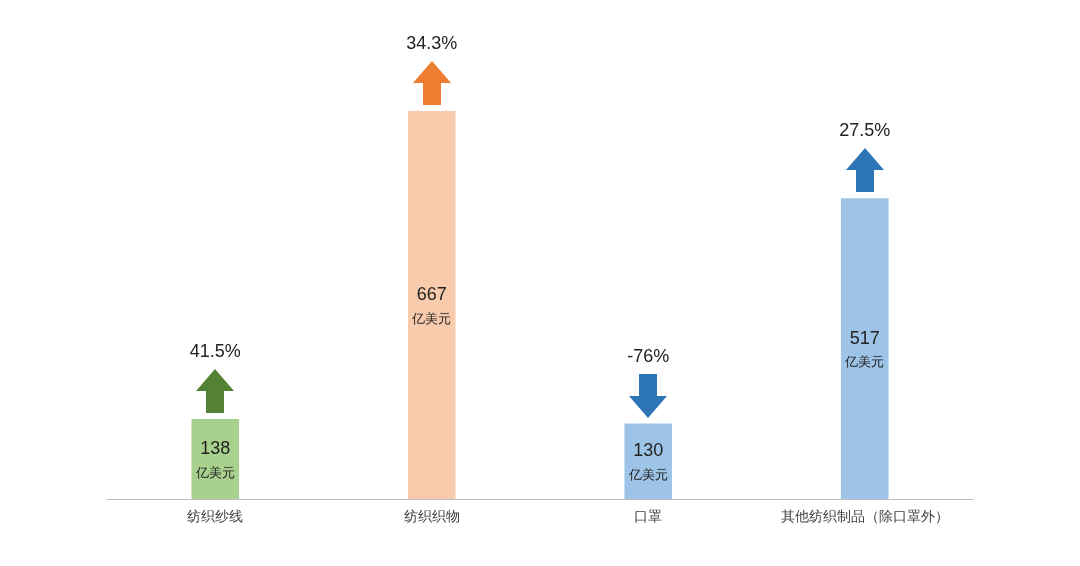 This screenshot has width=1080, height=566. I want to click on text: 34.3%, so click(432, 43).